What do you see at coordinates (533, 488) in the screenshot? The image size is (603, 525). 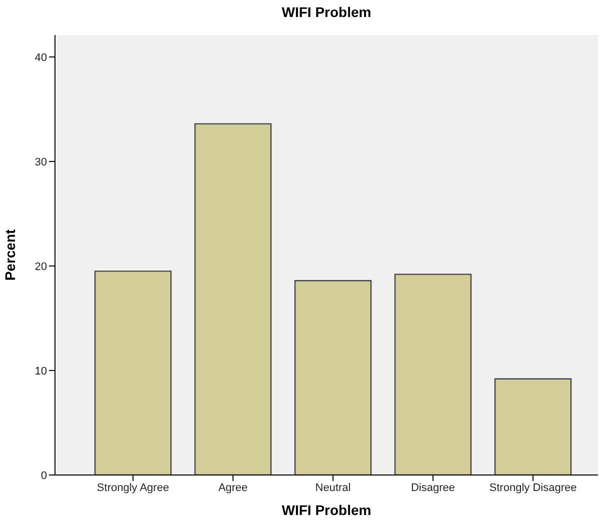 I see `x-tick-label: Strongly Disagree` at bounding box center [533, 488].